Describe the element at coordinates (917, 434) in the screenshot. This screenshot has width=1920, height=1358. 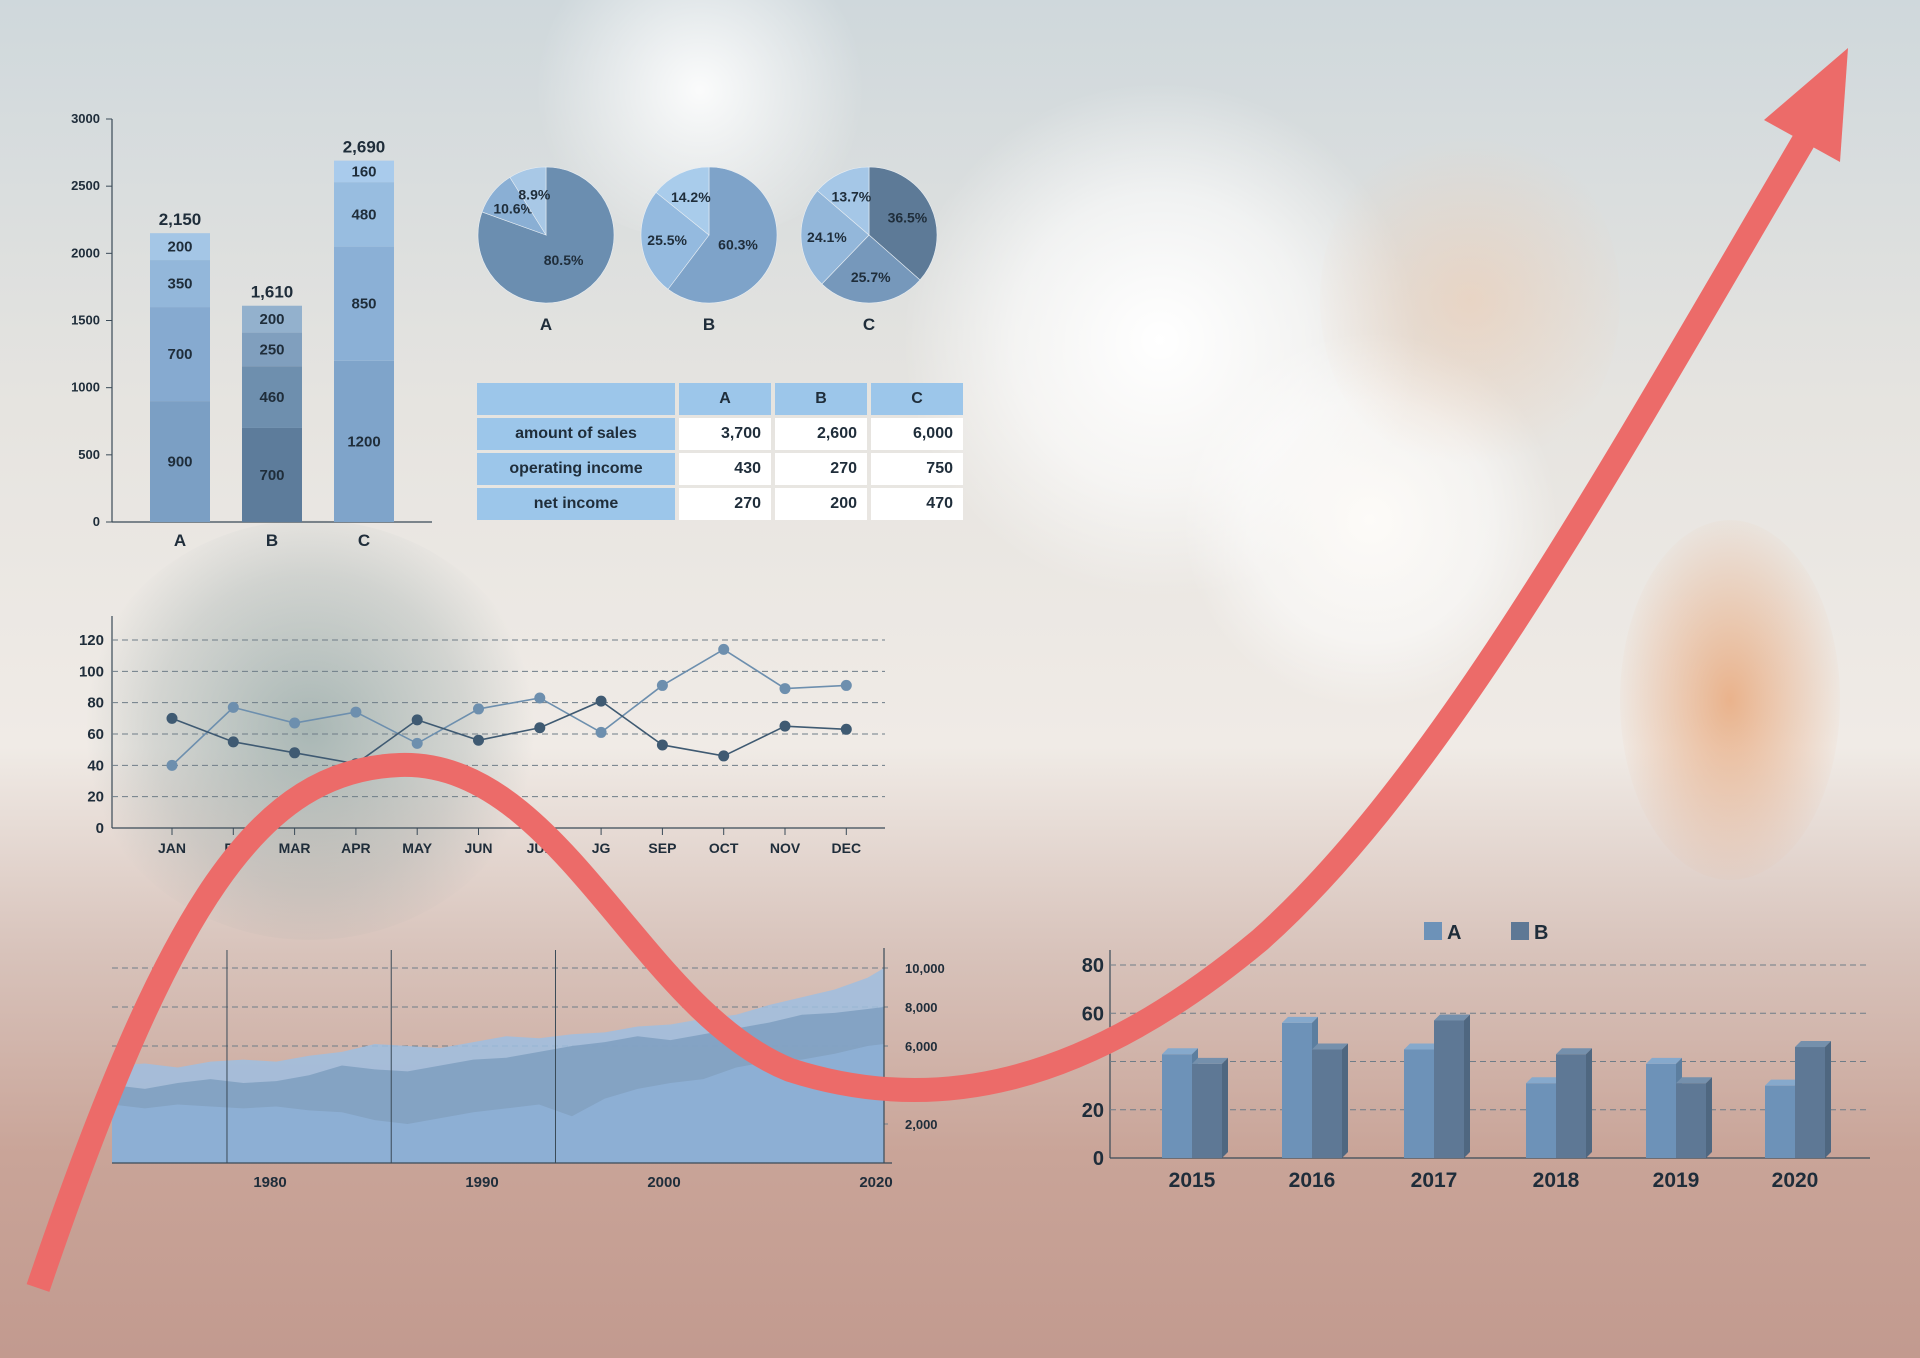
I see `table-cell: 6,000` at that location.